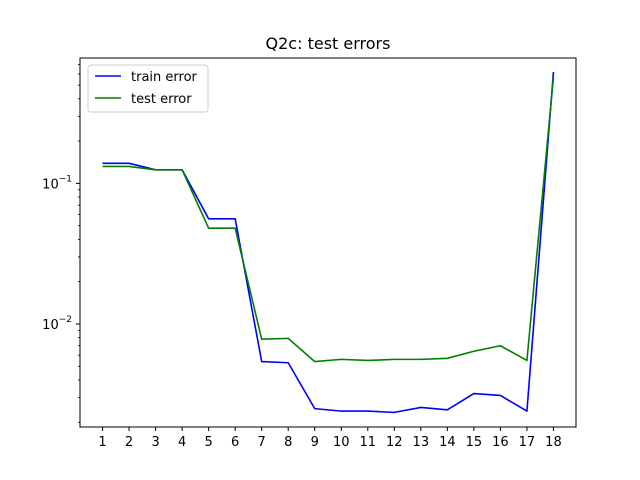 Image resolution: width=640 pixels, height=480 pixels. I want to click on x-tick-label: 2, so click(129, 442).